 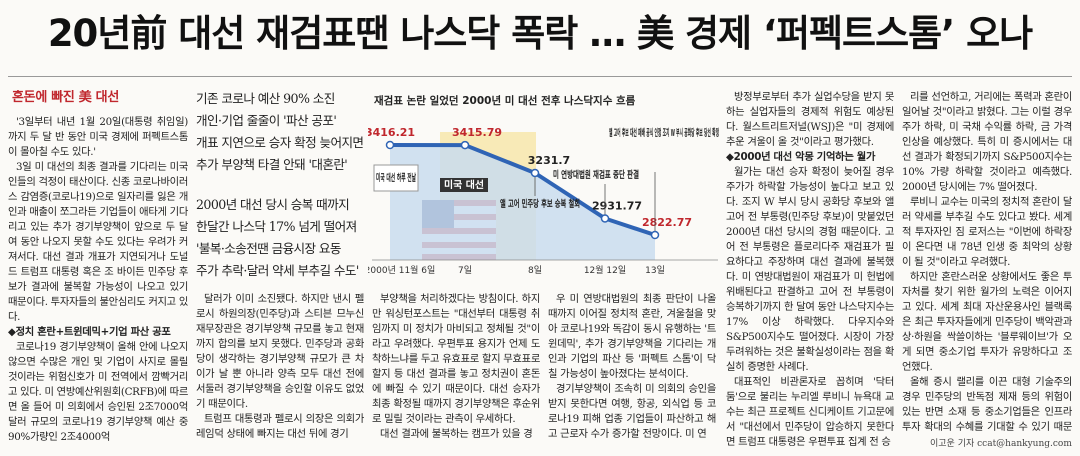 What do you see at coordinates (596, 175) in the screenshot?
I see `annotation: 미 연방대법원 재검표 중단 판결` at bounding box center [596, 175].